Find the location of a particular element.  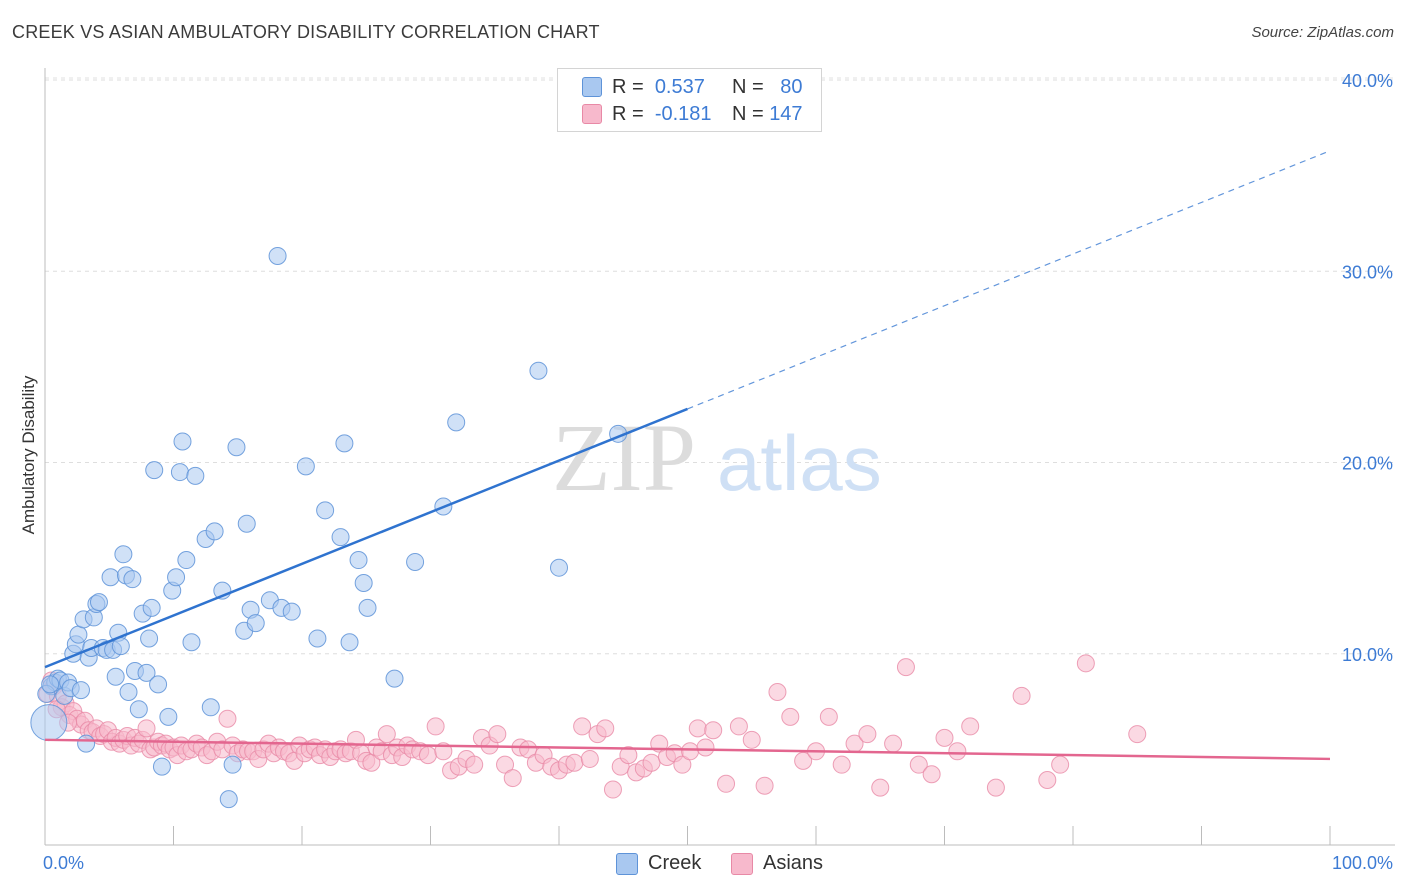

watermark-zip: ZIP is located at coordinates (624, 457).